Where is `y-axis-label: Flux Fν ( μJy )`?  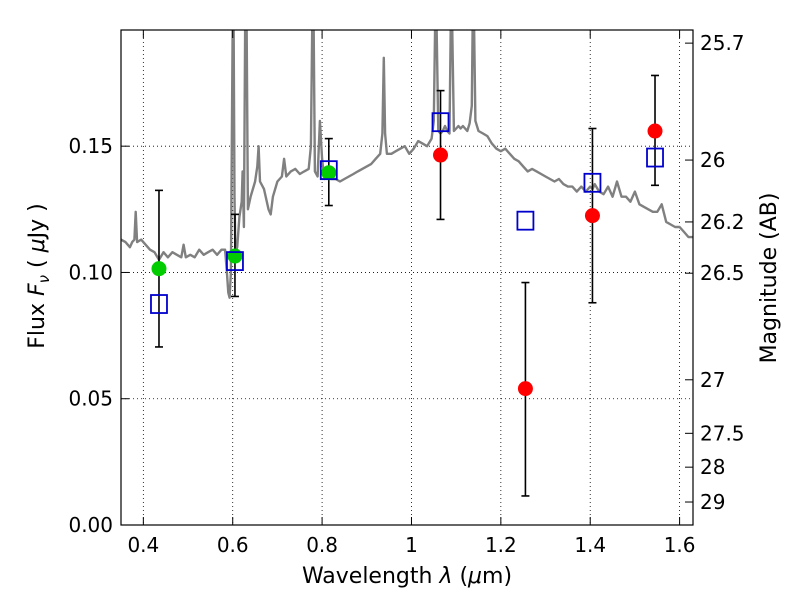 y-axis-label: Flux Fν ( μJy ) is located at coordinates (39, 275).